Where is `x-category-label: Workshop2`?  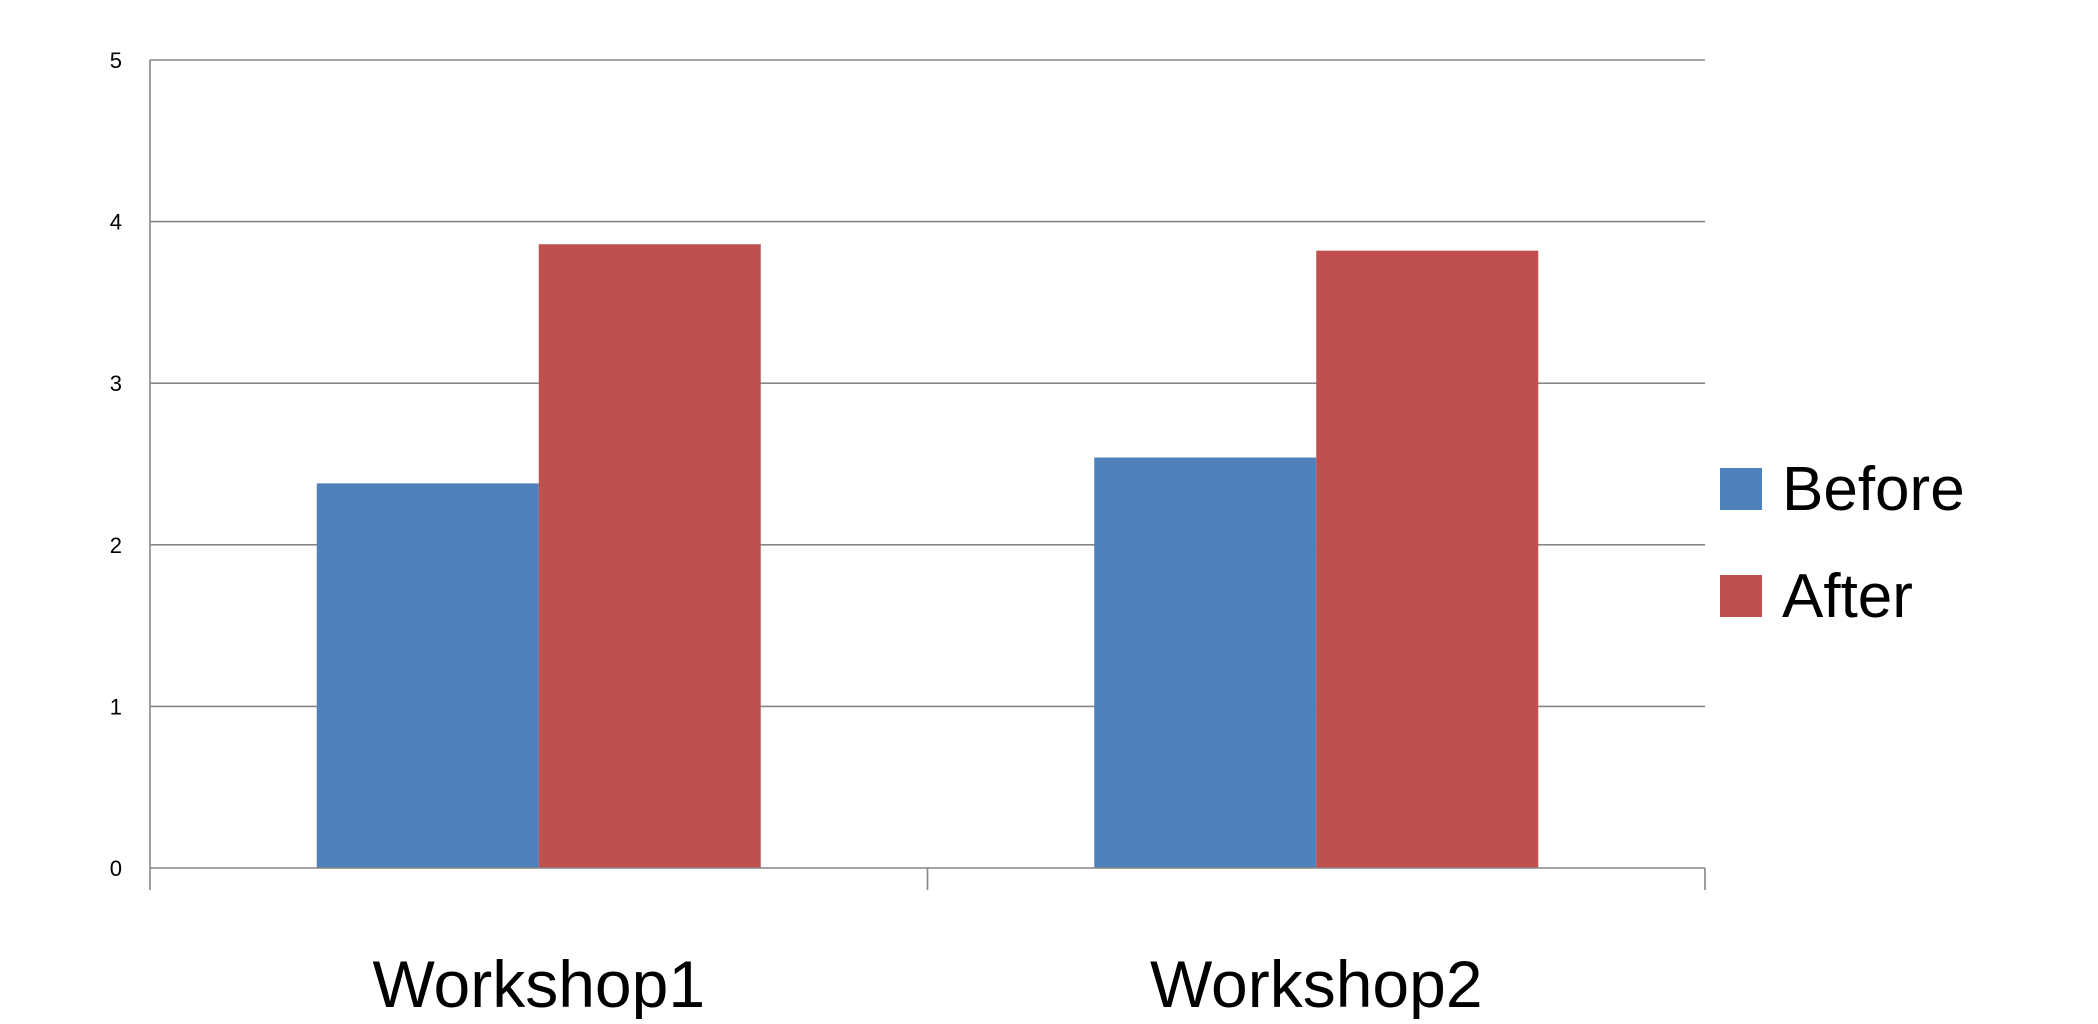
x-category-label: Workshop2 is located at coordinates (1316, 983).